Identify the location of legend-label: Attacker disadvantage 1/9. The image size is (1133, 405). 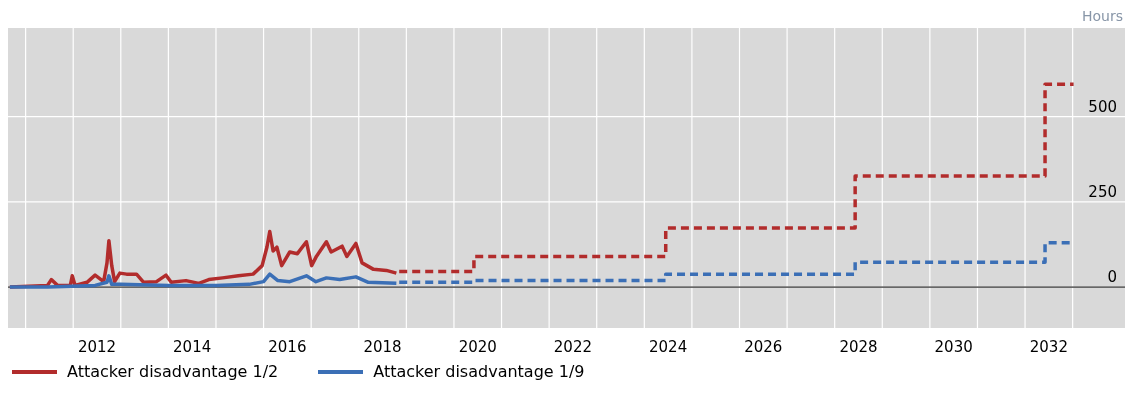
(479, 371).